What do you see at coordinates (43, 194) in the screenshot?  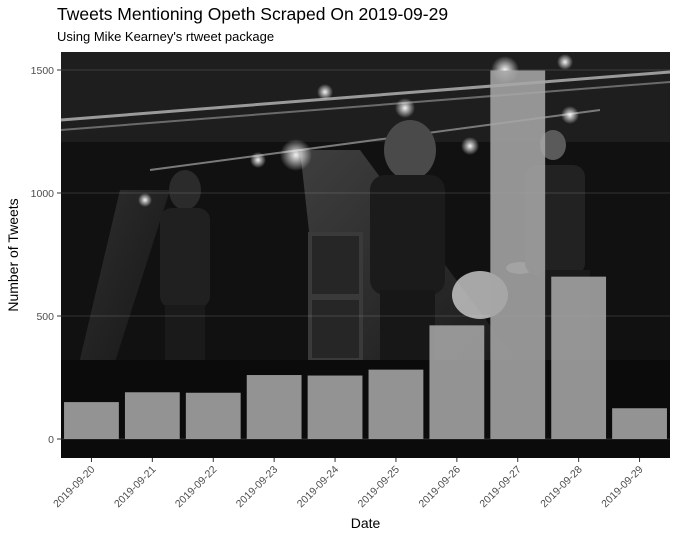 I see `y-tick-label: 1000` at bounding box center [43, 194].